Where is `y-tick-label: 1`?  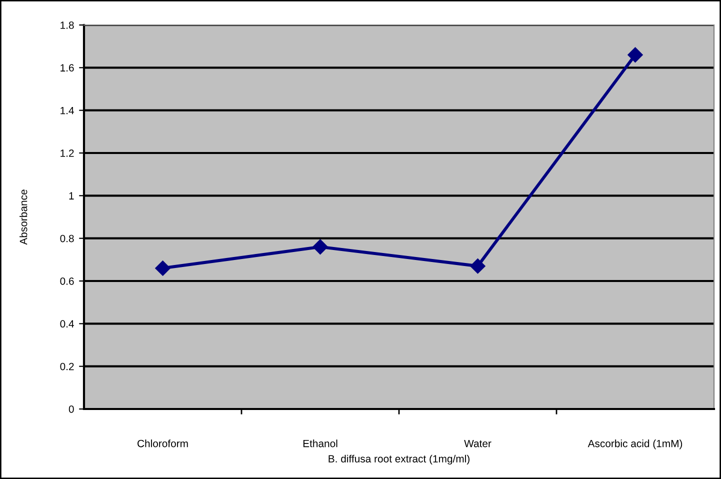
y-tick-label: 1 is located at coordinates (71, 196).